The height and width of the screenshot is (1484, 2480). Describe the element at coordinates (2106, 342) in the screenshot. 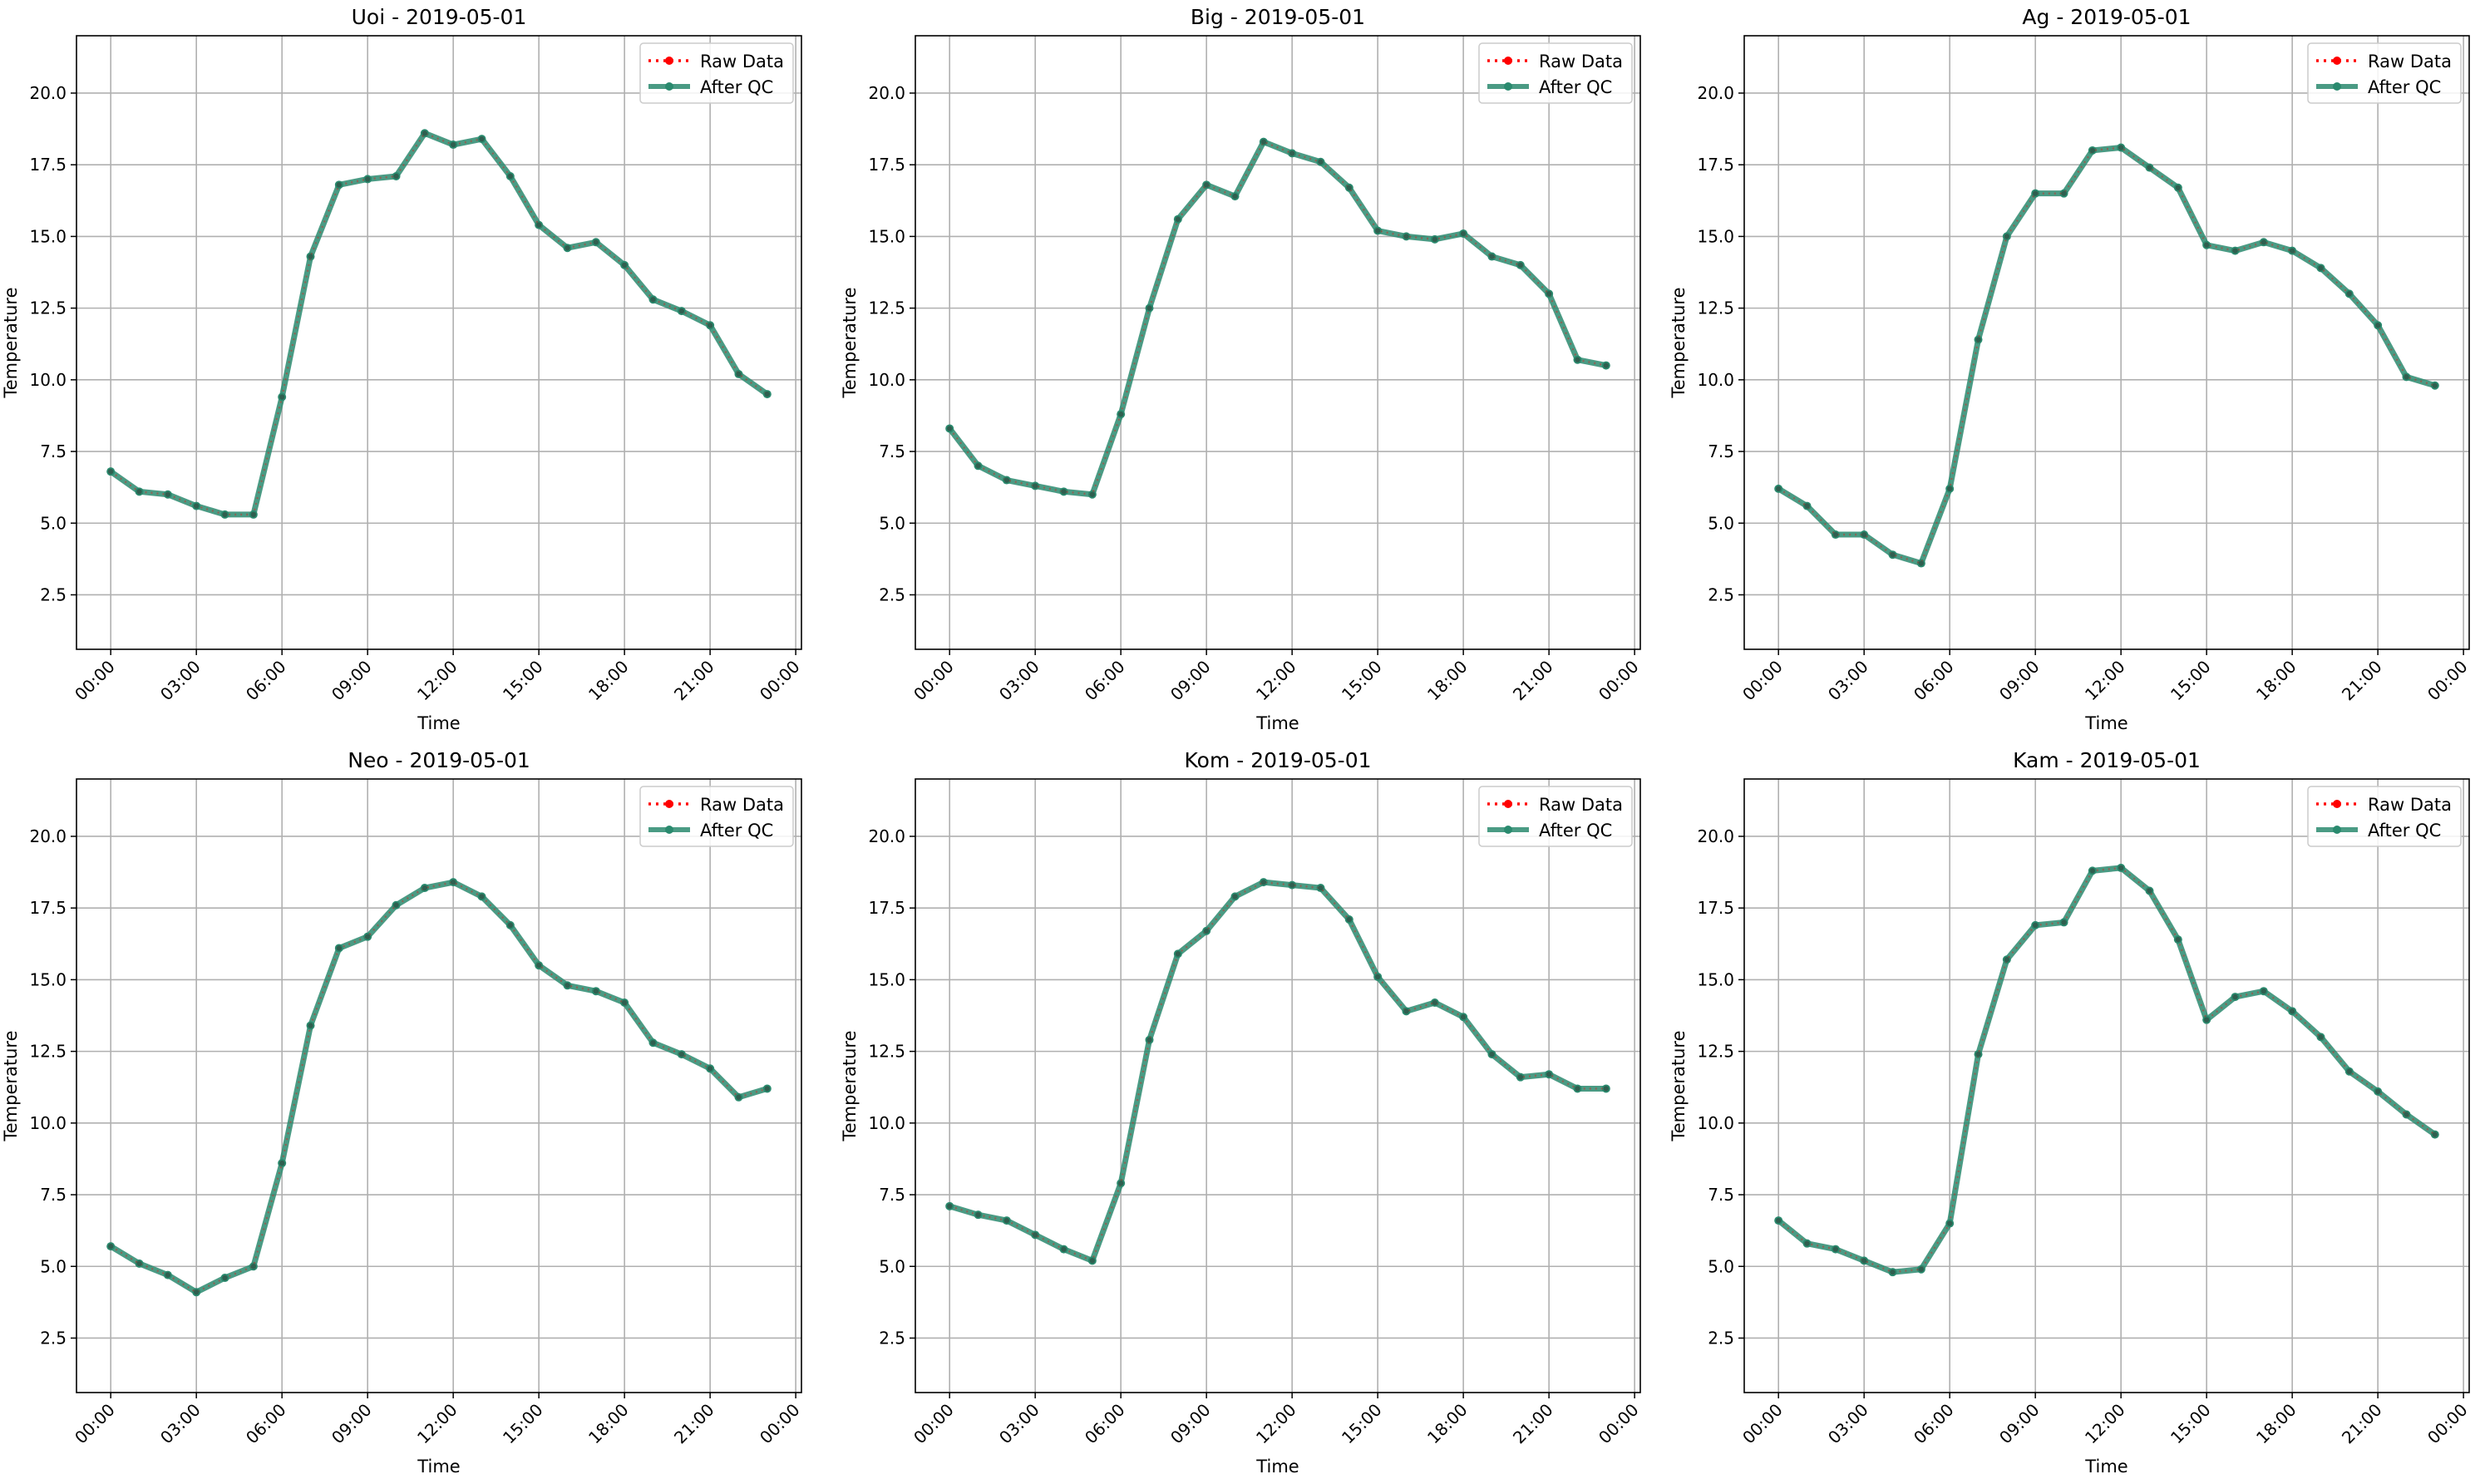

I see `axes-frame` at that location.